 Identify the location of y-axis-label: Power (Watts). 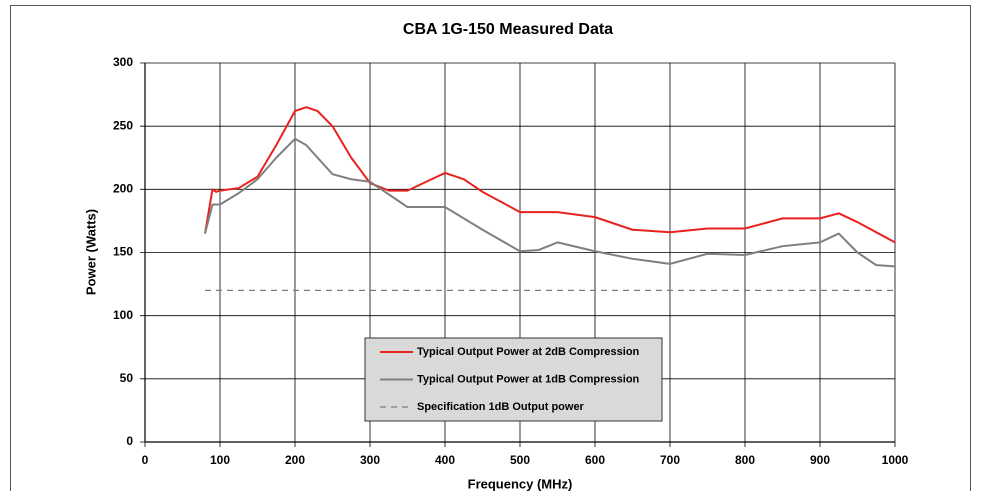
(90, 252).